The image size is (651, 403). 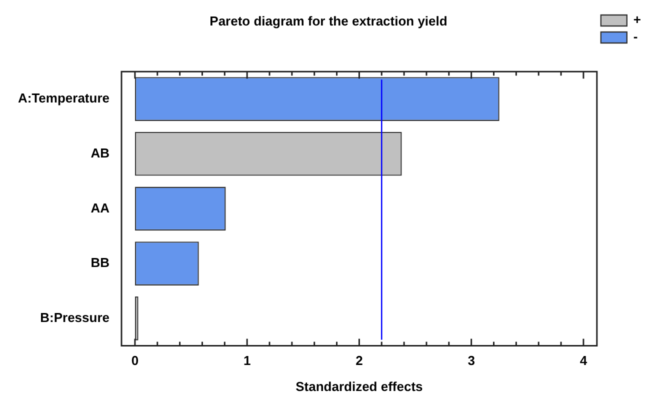 I want to click on y-tick-label: A:Temperature, so click(x=64, y=98).